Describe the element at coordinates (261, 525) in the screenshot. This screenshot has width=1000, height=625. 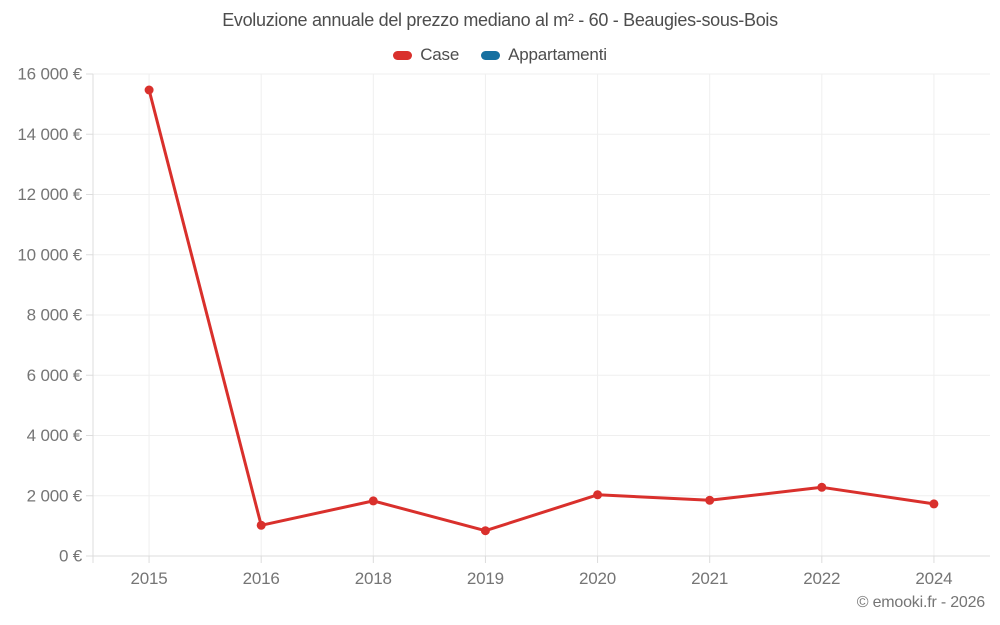
I see `data-point-case-2016` at that location.